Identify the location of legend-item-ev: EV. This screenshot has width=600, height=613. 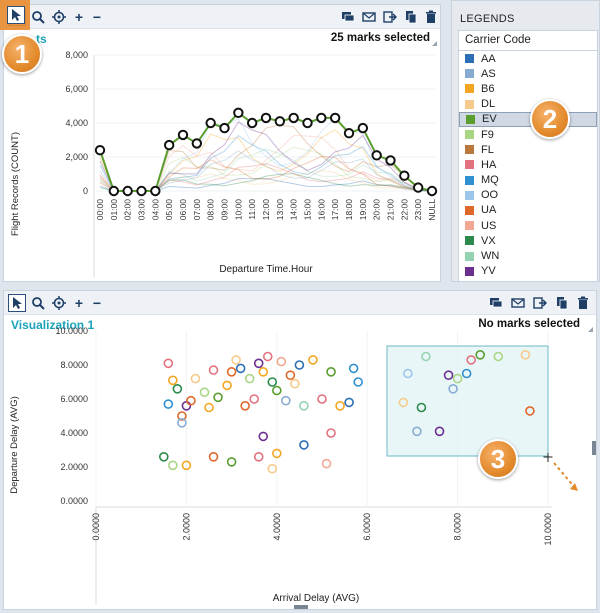
(528, 119).